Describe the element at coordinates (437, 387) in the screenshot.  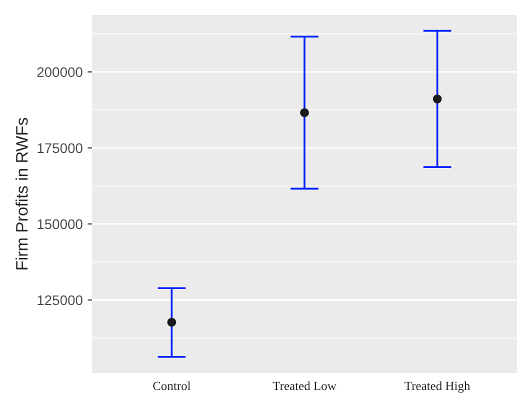
I see `x-tick-label: Treated High` at that location.